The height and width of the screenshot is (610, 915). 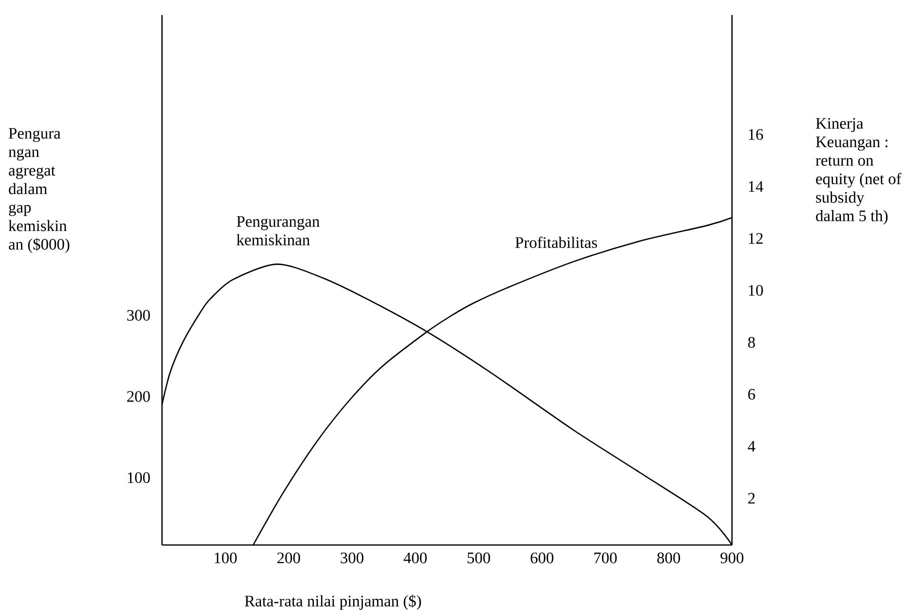 I want to click on x-tick-label: 700, so click(x=605, y=558).